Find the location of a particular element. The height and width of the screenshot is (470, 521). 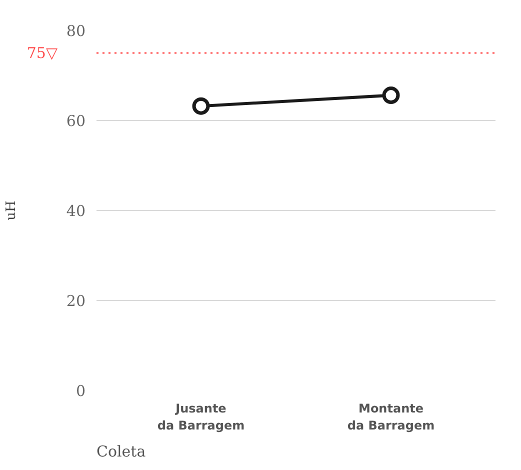

ref-line-label: 75▽ is located at coordinates (42, 53).